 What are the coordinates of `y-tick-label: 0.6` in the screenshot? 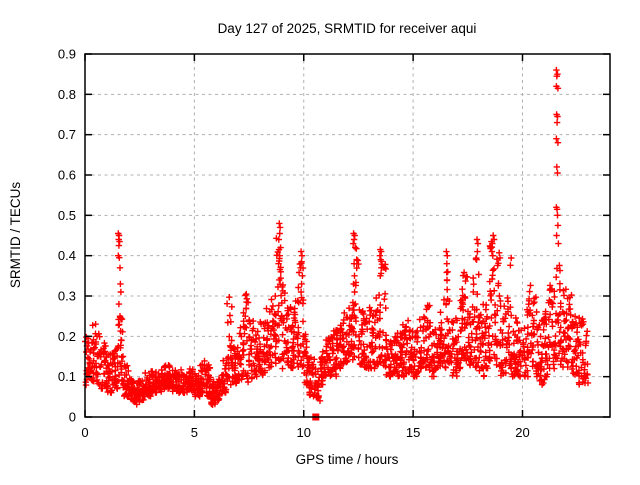 It's located at (67, 175).